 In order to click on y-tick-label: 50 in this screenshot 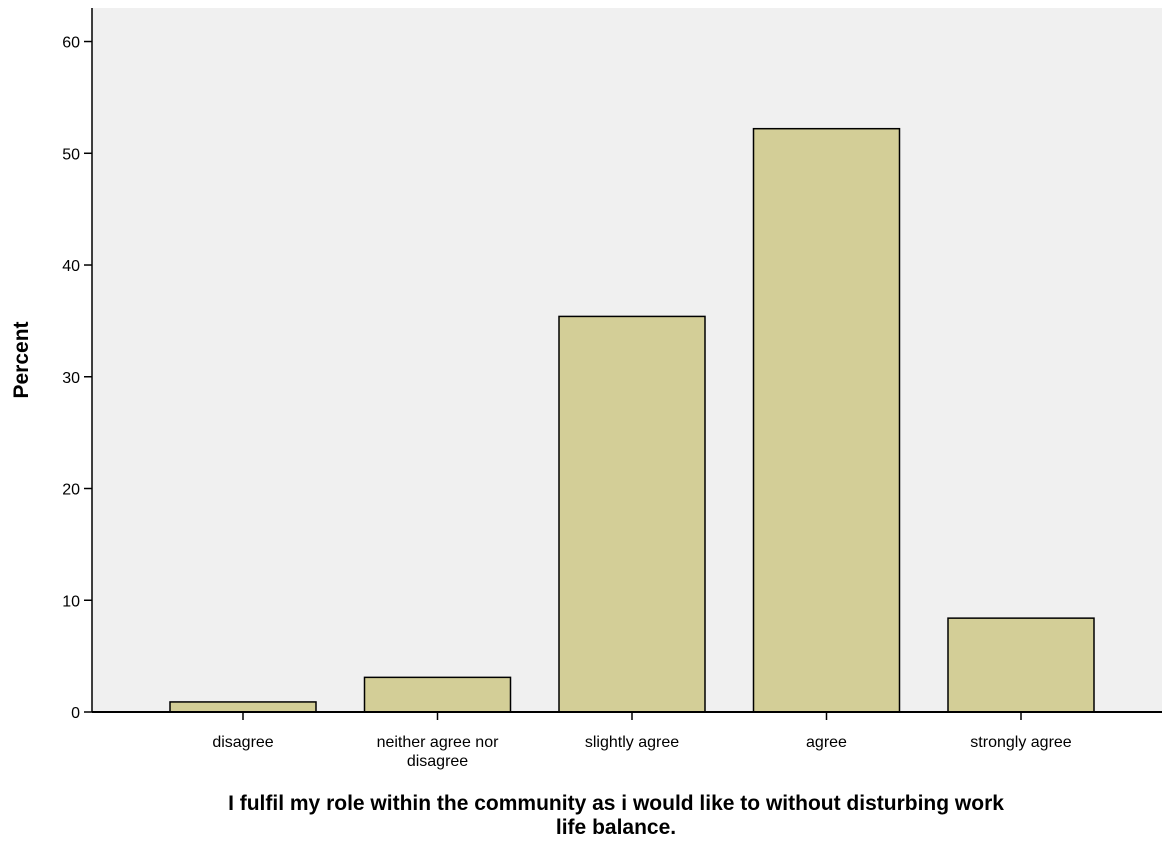, I will do `click(71, 154)`.